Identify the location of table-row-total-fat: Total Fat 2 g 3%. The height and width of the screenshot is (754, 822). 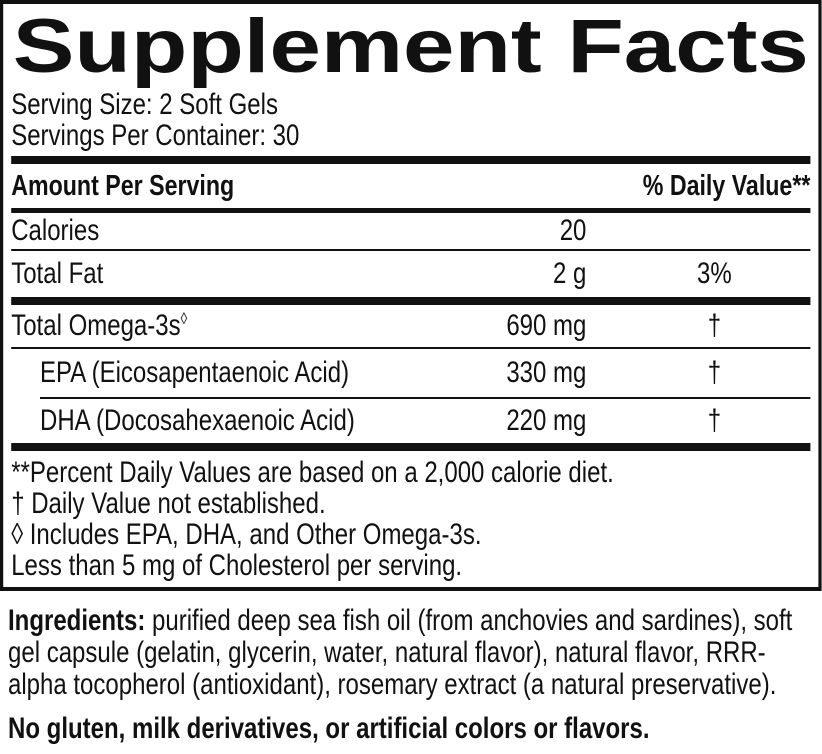
(410, 274).